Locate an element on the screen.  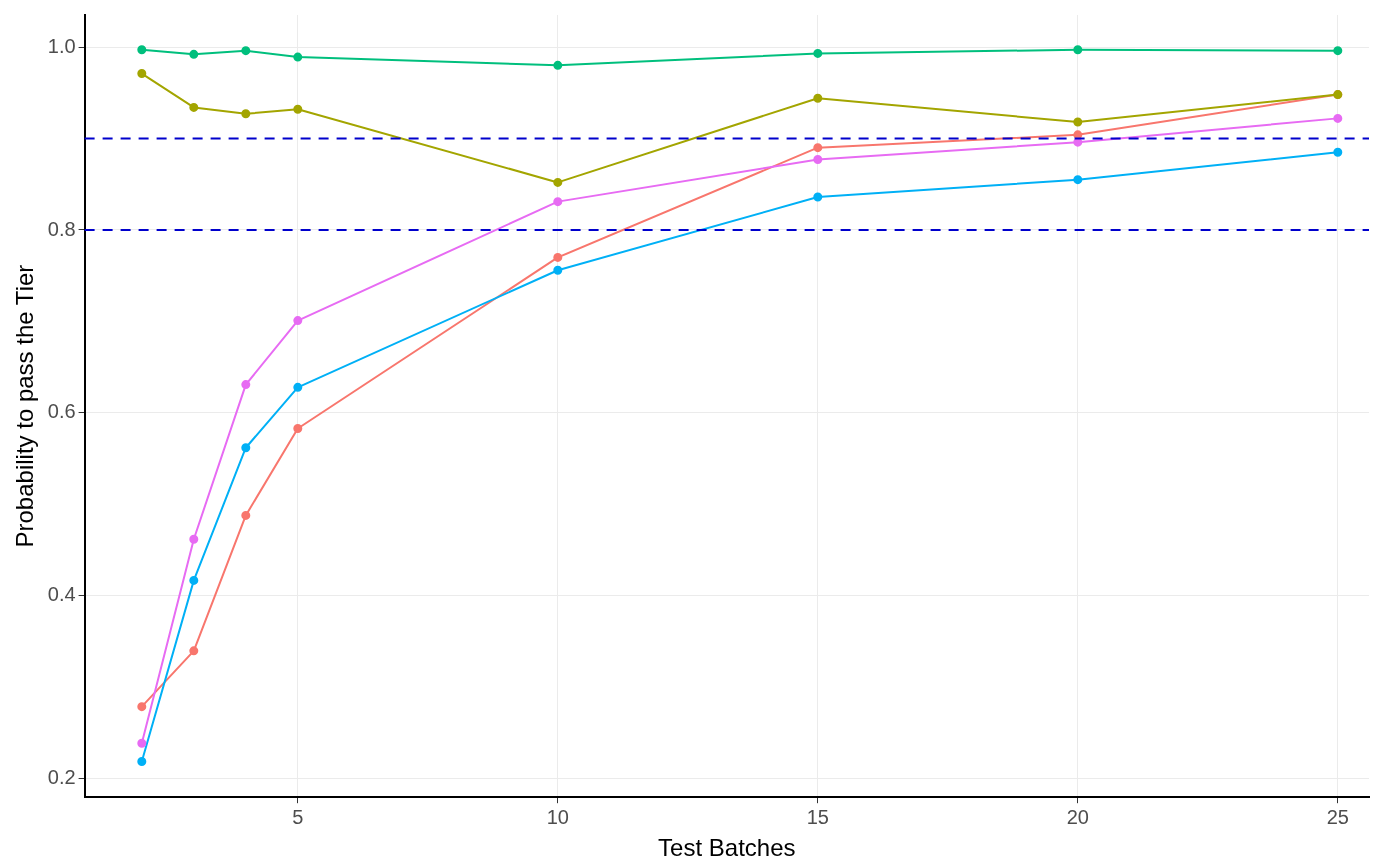
x-axis-title: Test Batches is located at coordinates (727, 848).